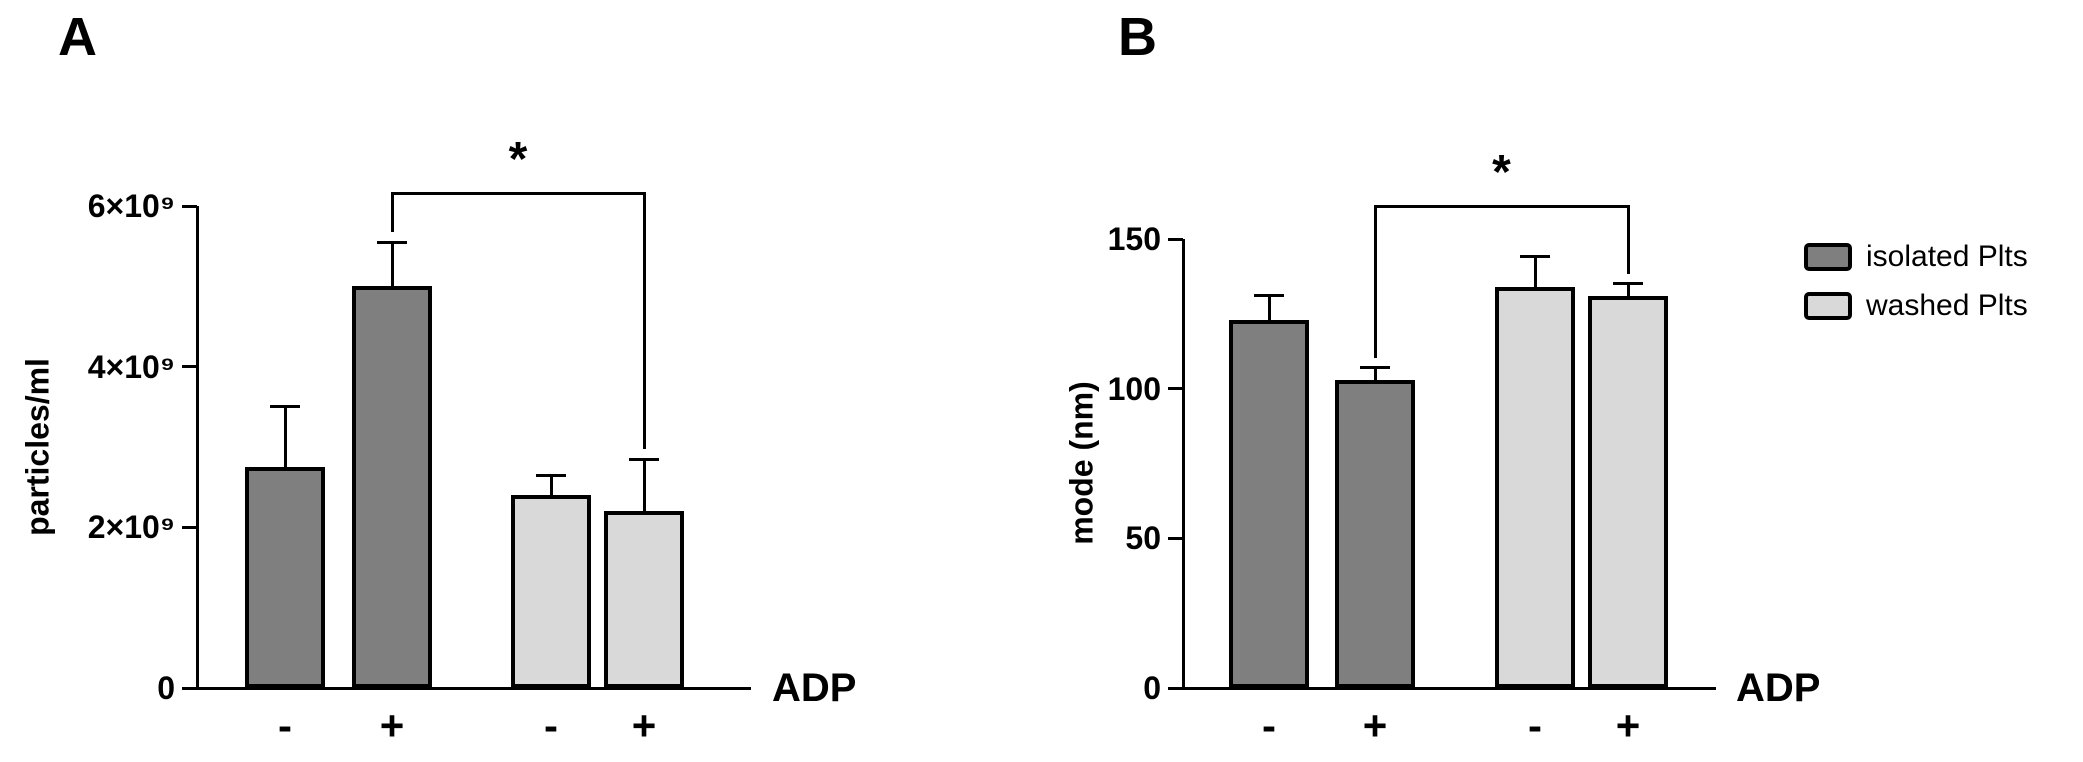 Image resolution: width=2083 pixels, height=762 pixels. I want to click on legend-item: isolated Plts, so click(1916, 256).